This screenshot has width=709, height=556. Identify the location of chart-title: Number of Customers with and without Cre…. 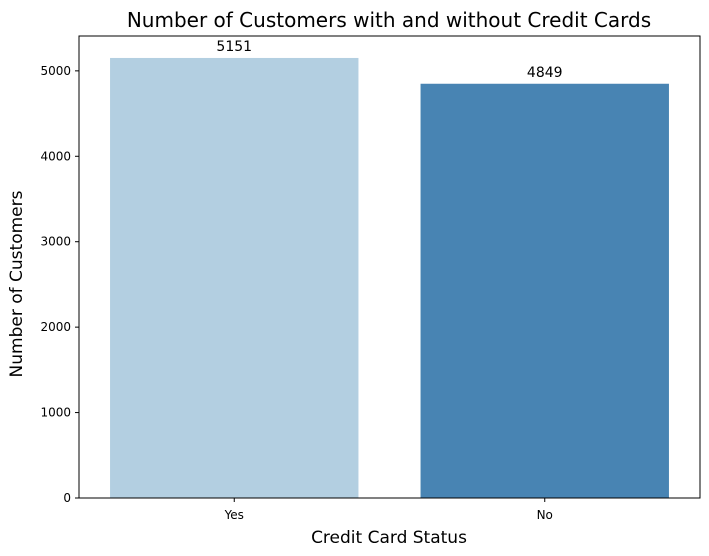
(389, 20).